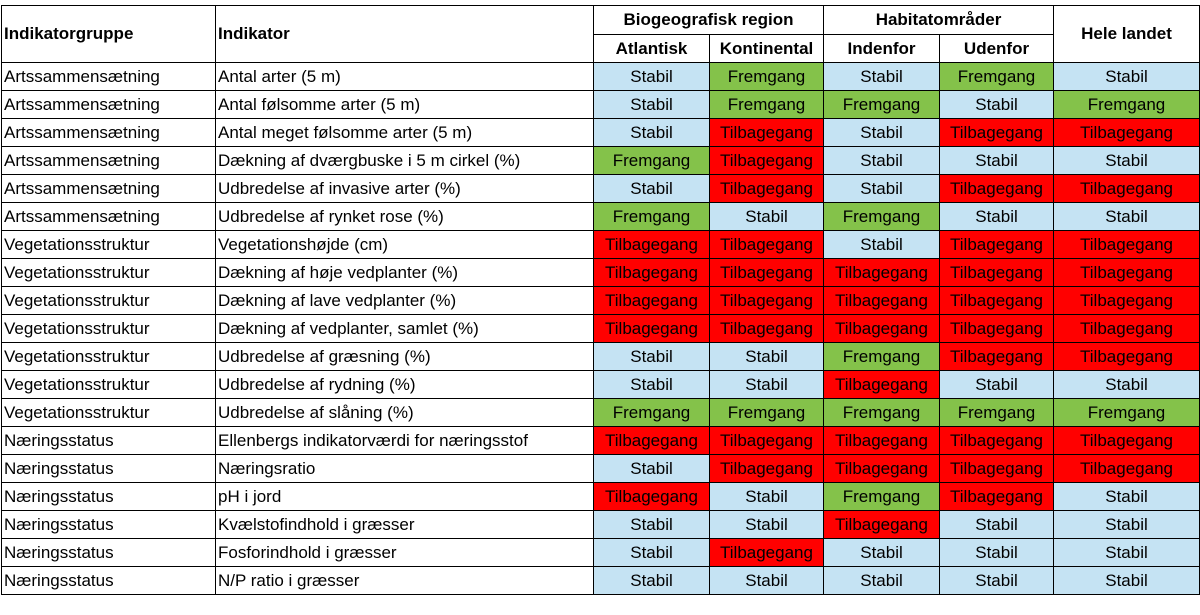  Describe the element at coordinates (404, 188) in the screenshot. I see `indicator-name-cell: Udbredelse af invasive arter (%)` at that location.